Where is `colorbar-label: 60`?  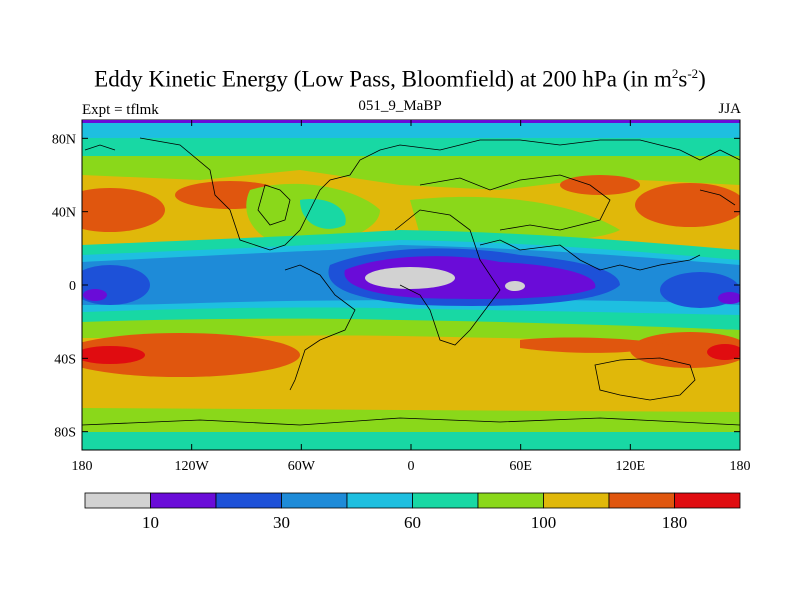 colorbar-label: 60 is located at coordinates (412, 522).